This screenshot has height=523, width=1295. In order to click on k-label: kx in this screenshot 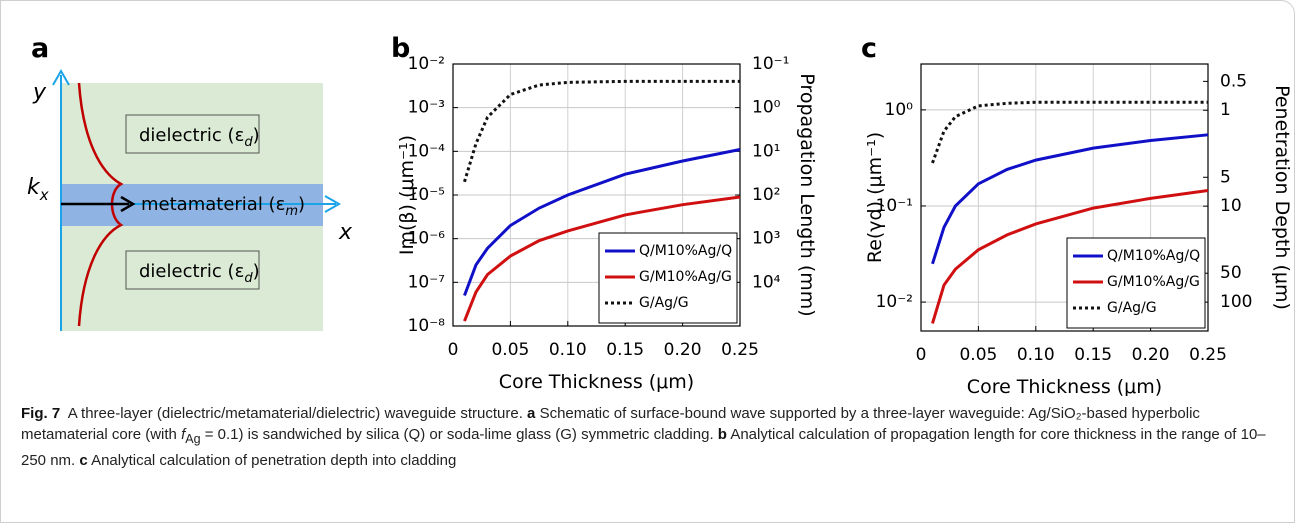, I will do `click(38, 189)`.